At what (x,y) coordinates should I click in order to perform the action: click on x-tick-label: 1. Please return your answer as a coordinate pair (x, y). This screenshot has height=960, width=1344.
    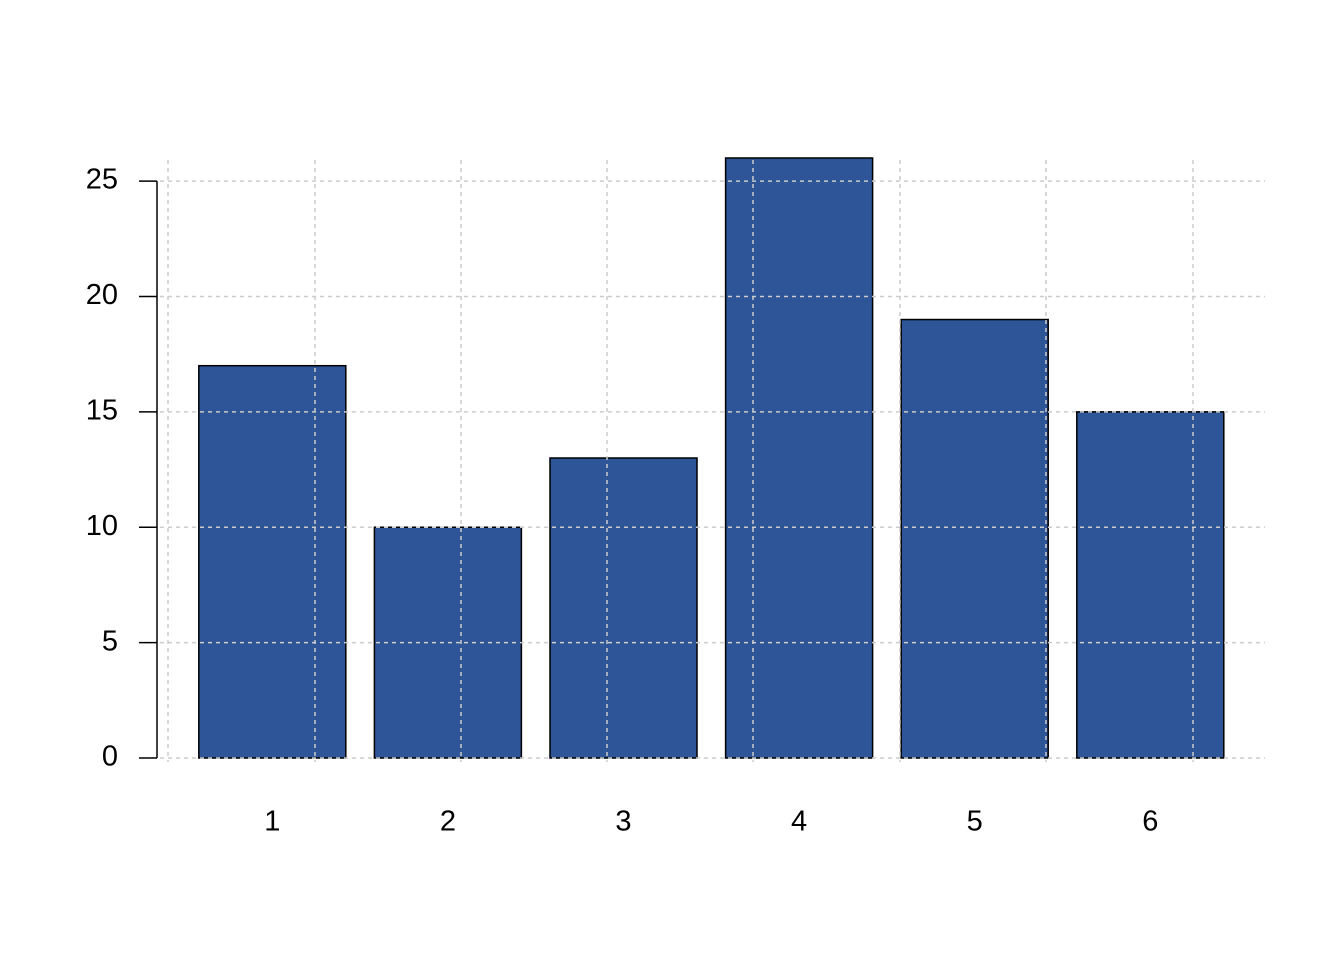
    Looking at the image, I should click on (272, 822).